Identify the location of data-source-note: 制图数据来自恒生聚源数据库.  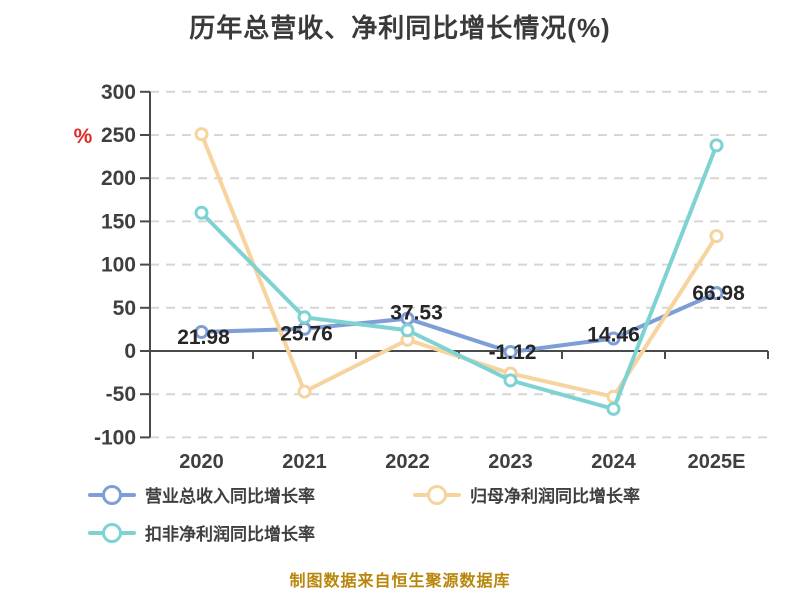
(400, 581).